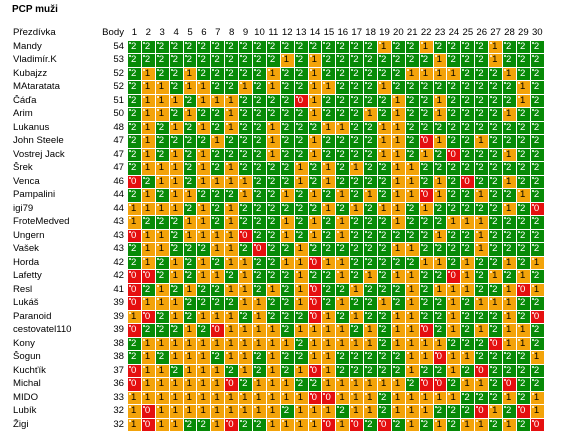 The height and width of the screenshot is (446, 561). Describe the element at coordinates (27, 275) in the screenshot. I see `player-name: Lafetty` at that location.